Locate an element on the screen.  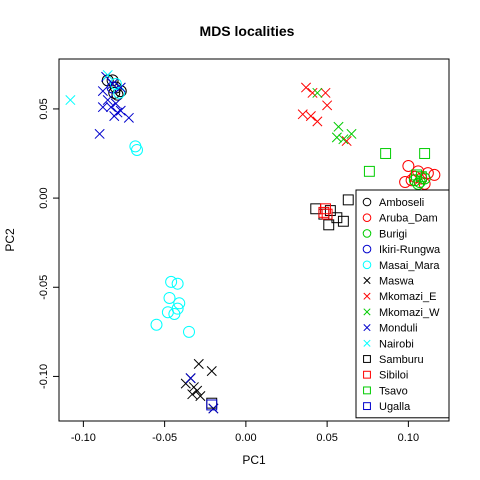
x-tick-label: -0.10 is located at coordinates (83, 438).